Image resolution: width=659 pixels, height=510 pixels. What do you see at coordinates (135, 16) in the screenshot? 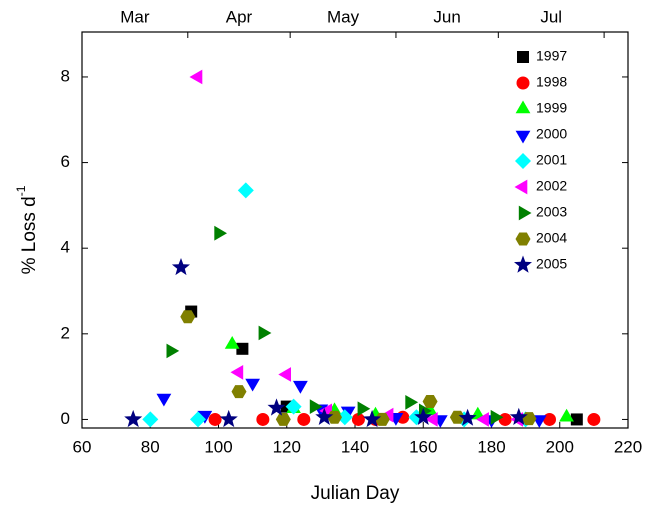
I see `top-tick-label: Mar` at bounding box center [135, 16].